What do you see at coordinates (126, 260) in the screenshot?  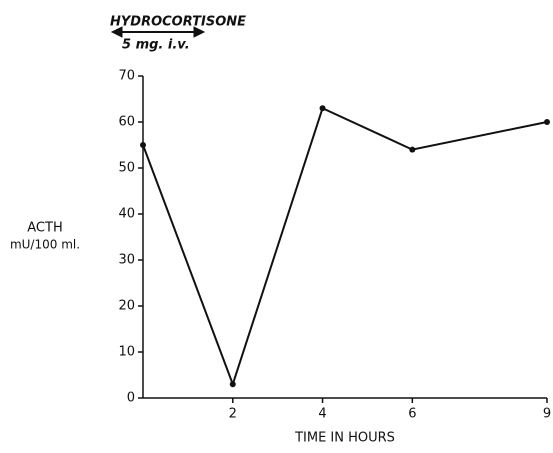 I see `y-tick-label: 30` at bounding box center [126, 260].